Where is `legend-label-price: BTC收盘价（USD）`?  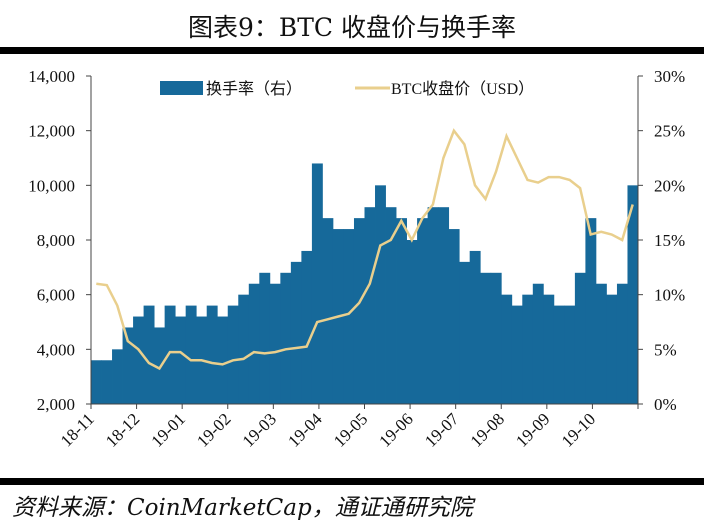 legend-label-price: BTC收盘价（USD） is located at coordinates (462, 88).